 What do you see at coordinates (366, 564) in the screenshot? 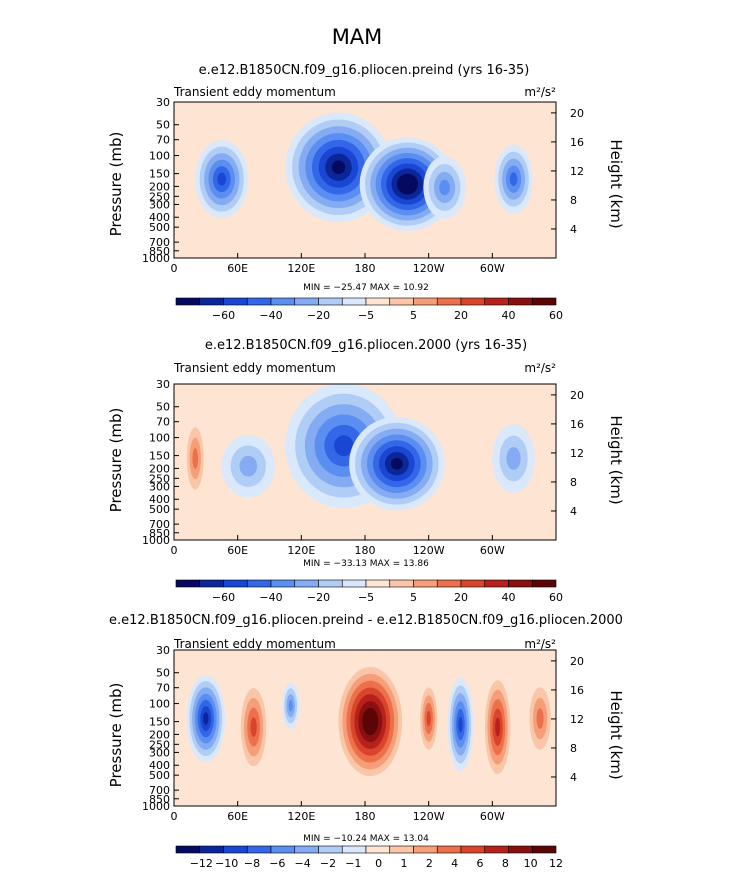
I see `chart-min-max: MIN = −33.13 MAX = 13.86` at bounding box center [366, 564].